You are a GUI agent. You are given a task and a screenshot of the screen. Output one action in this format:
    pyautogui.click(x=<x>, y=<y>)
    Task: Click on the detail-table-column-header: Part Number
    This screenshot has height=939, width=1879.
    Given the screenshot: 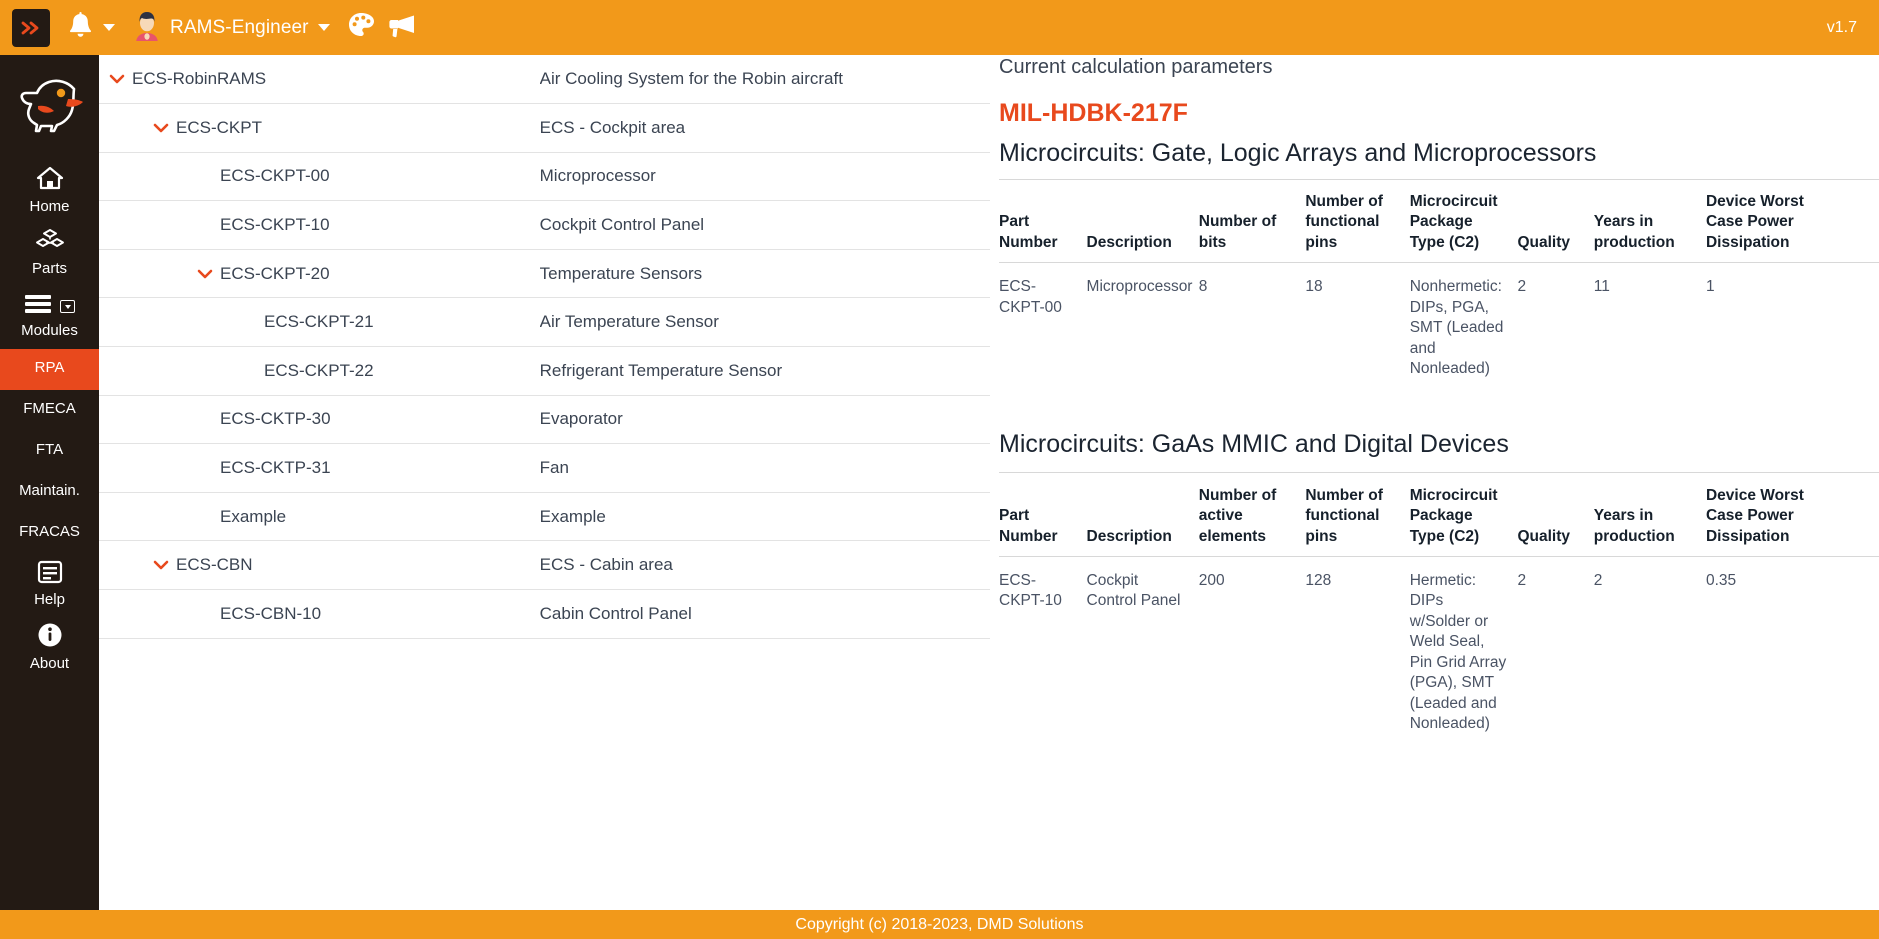 What is the action you would take?
    pyautogui.click(x=1043, y=514)
    